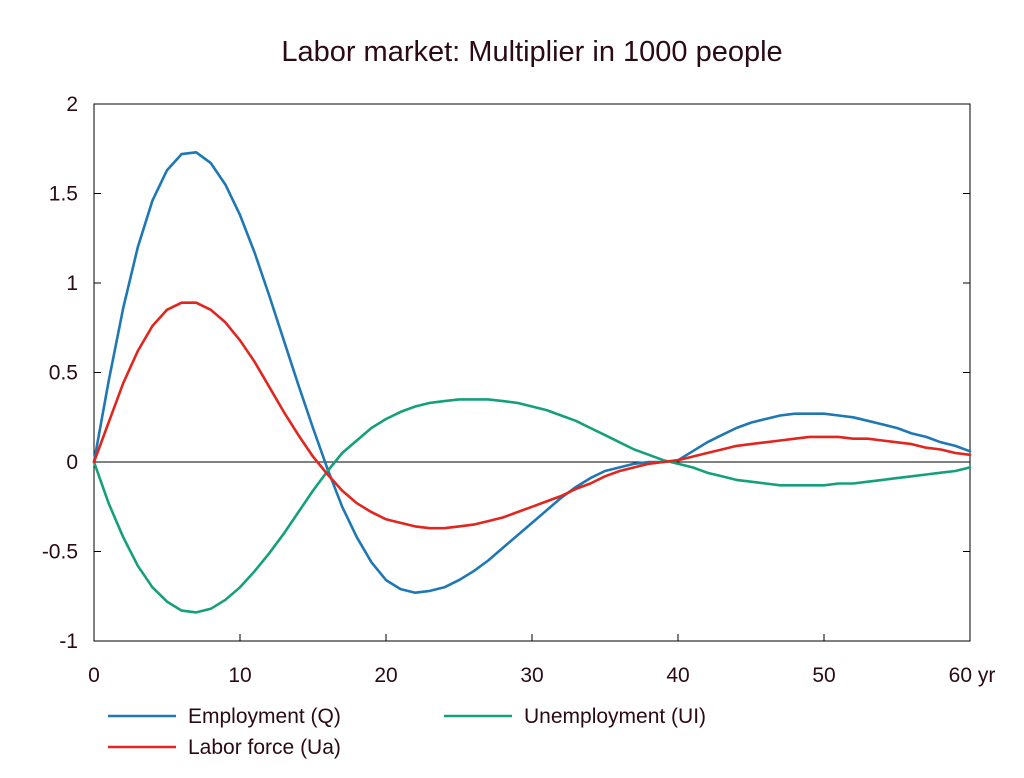  Describe the element at coordinates (615, 716) in the screenshot. I see `legend-label: Unemployment (UI)` at that location.